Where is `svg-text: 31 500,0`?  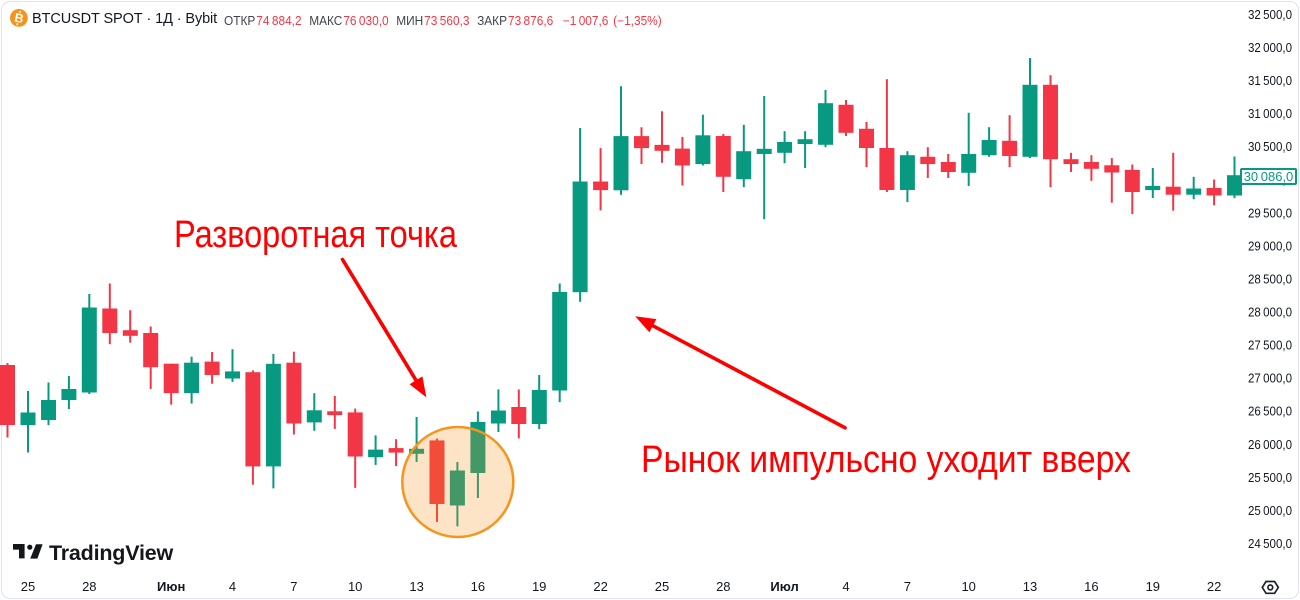 svg-text: 31 500,0 is located at coordinates (1270, 80).